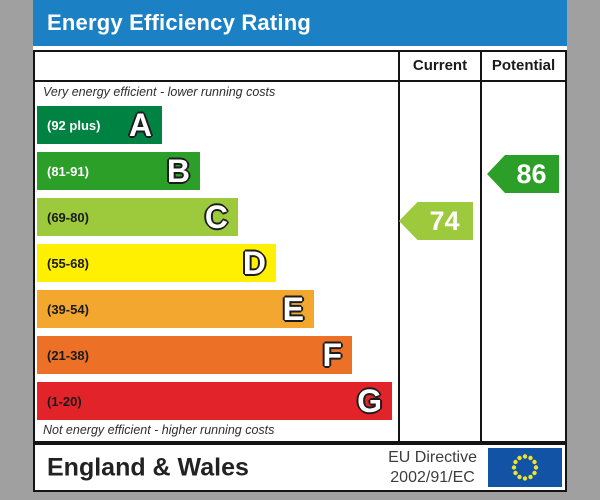 This screenshot has height=500, width=600. What do you see at coordinates (194, 355) in the screenshot?
I see `band-row-f: (21-38) F` at bounding box center [194, 355].